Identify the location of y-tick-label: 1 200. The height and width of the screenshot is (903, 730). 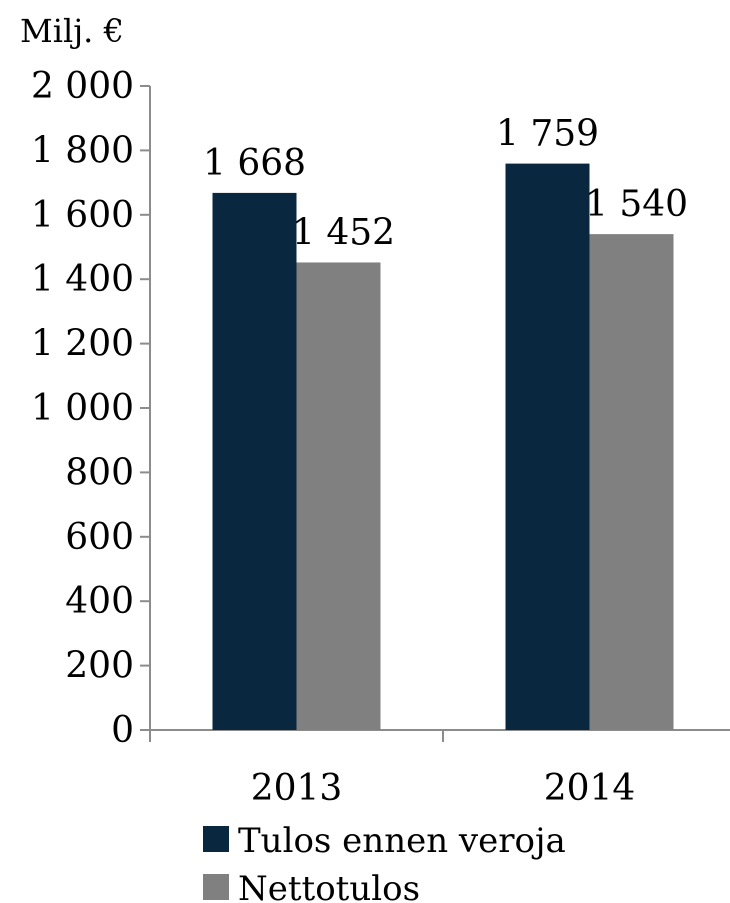
(82, 344).